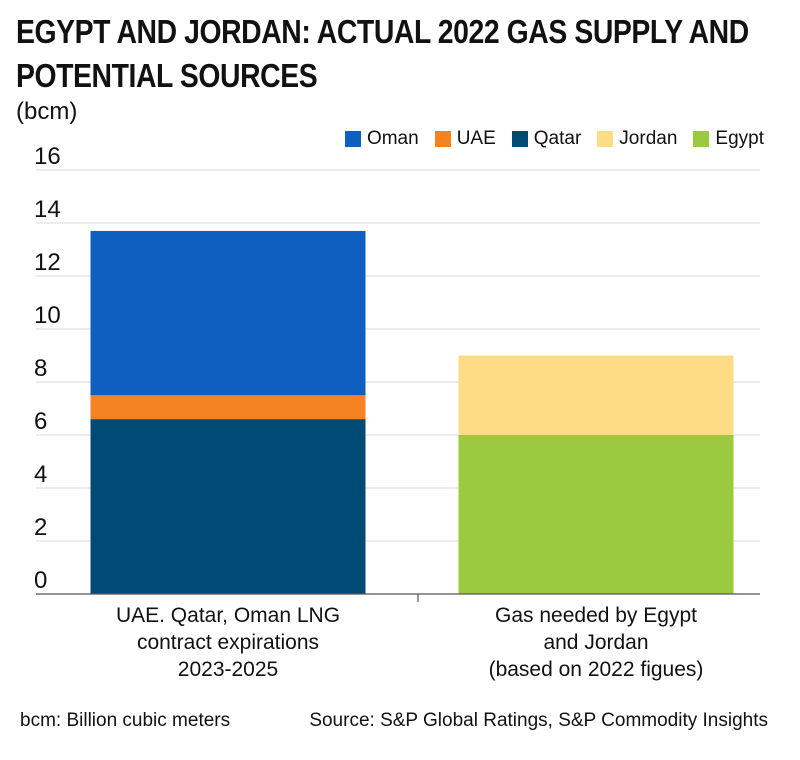  I want to click on legend-label: Qatar, so click(557, 138).